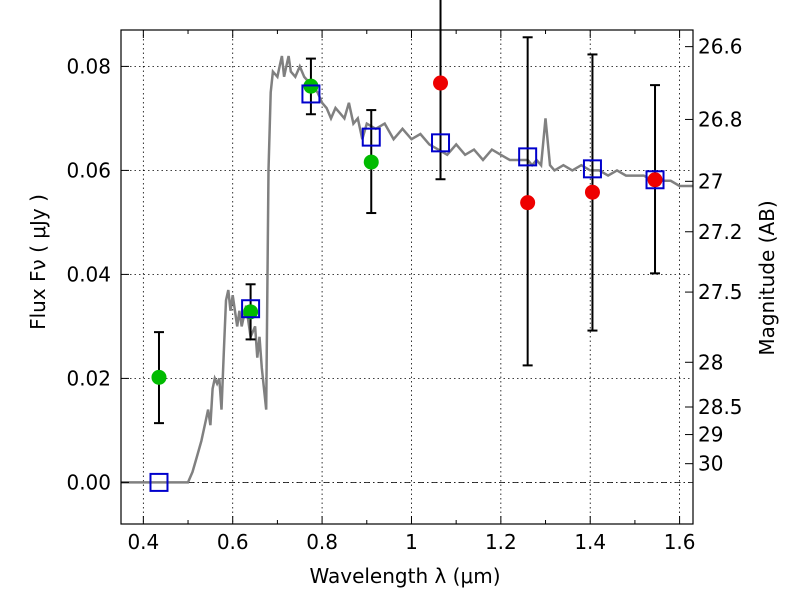 The width and height of the screenshot is (800, 600). I want to click on x-tick-labels: 0.4 0.6 0.8 1 1.2 1.4 1.6, so click(411, 542).